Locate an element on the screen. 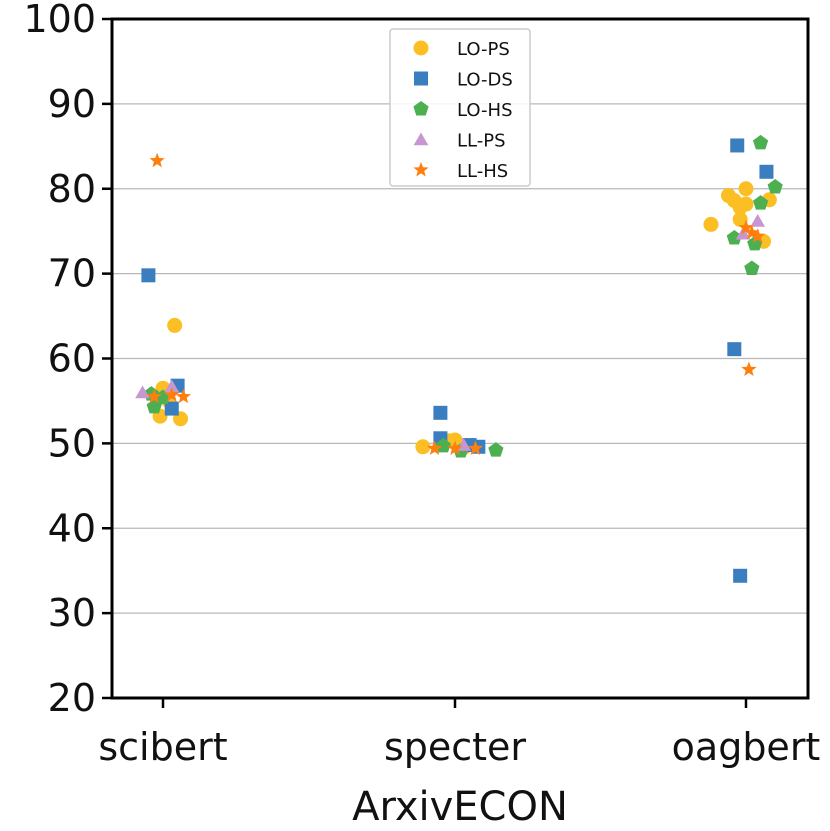 The image size is (830, 831). x-tick-label: specter is located at coordinates (455, 747).